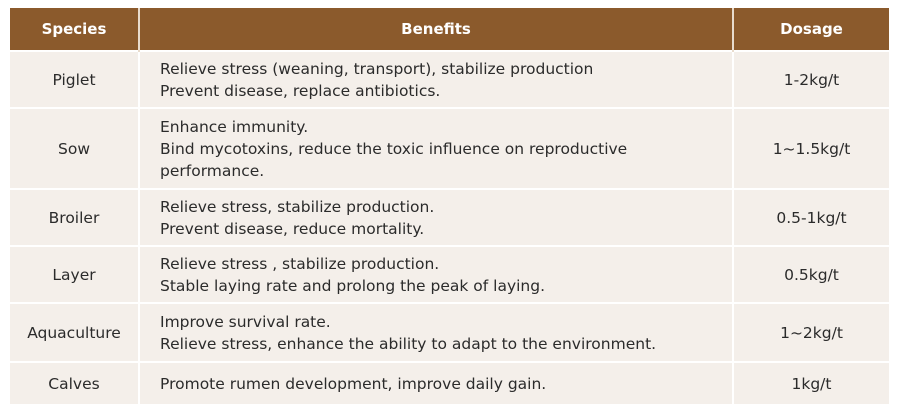  I want to click on benefit-line: Prevent disease, reduce mortality., so click(292, 228).